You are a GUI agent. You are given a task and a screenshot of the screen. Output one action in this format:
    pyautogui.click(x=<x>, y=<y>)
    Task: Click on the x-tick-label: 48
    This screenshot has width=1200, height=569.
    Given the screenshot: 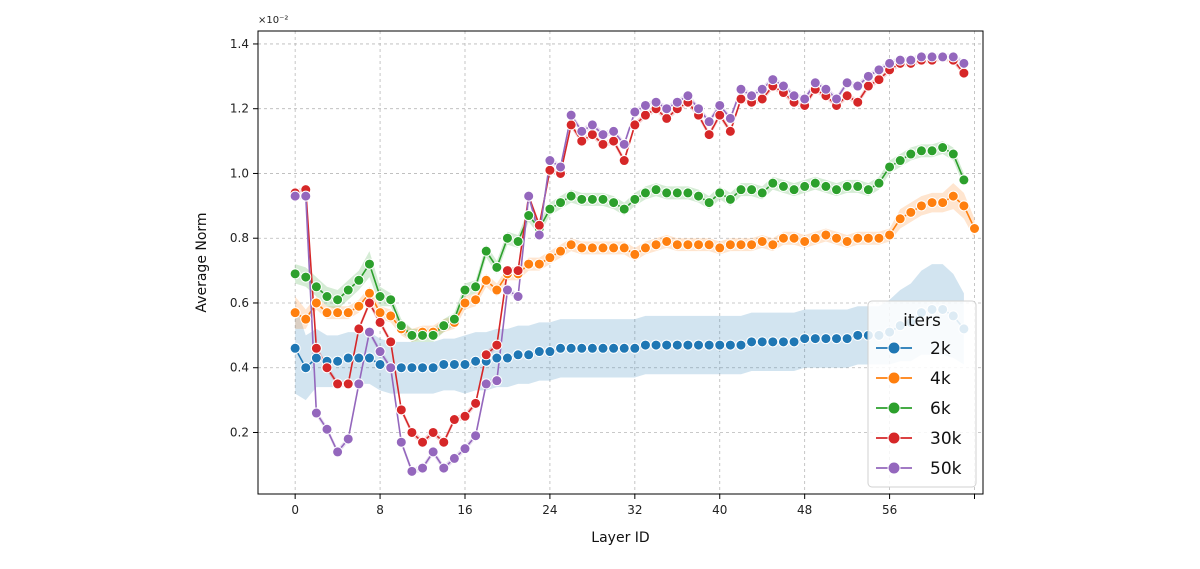 What is the action you would take?
    pyautogui.click(x=804, y=510)
    